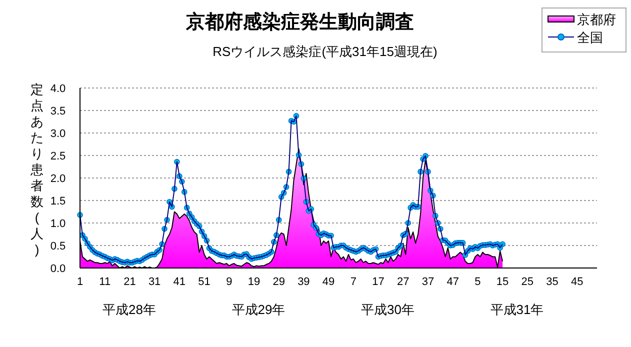  I want to click on xtick: 25, so click(527, 282).